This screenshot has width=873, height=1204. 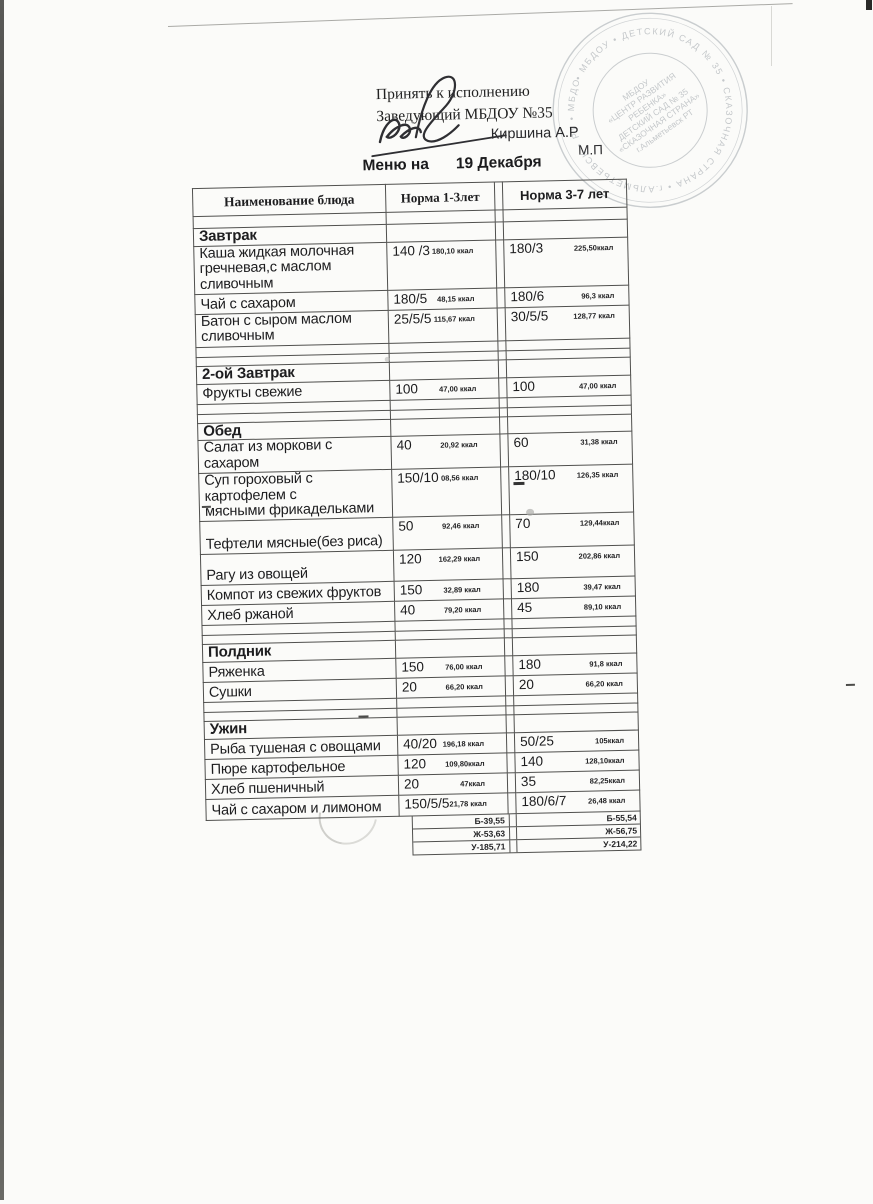 I want to click on portion-value: 25/5/5, so click(x=412, y=318).